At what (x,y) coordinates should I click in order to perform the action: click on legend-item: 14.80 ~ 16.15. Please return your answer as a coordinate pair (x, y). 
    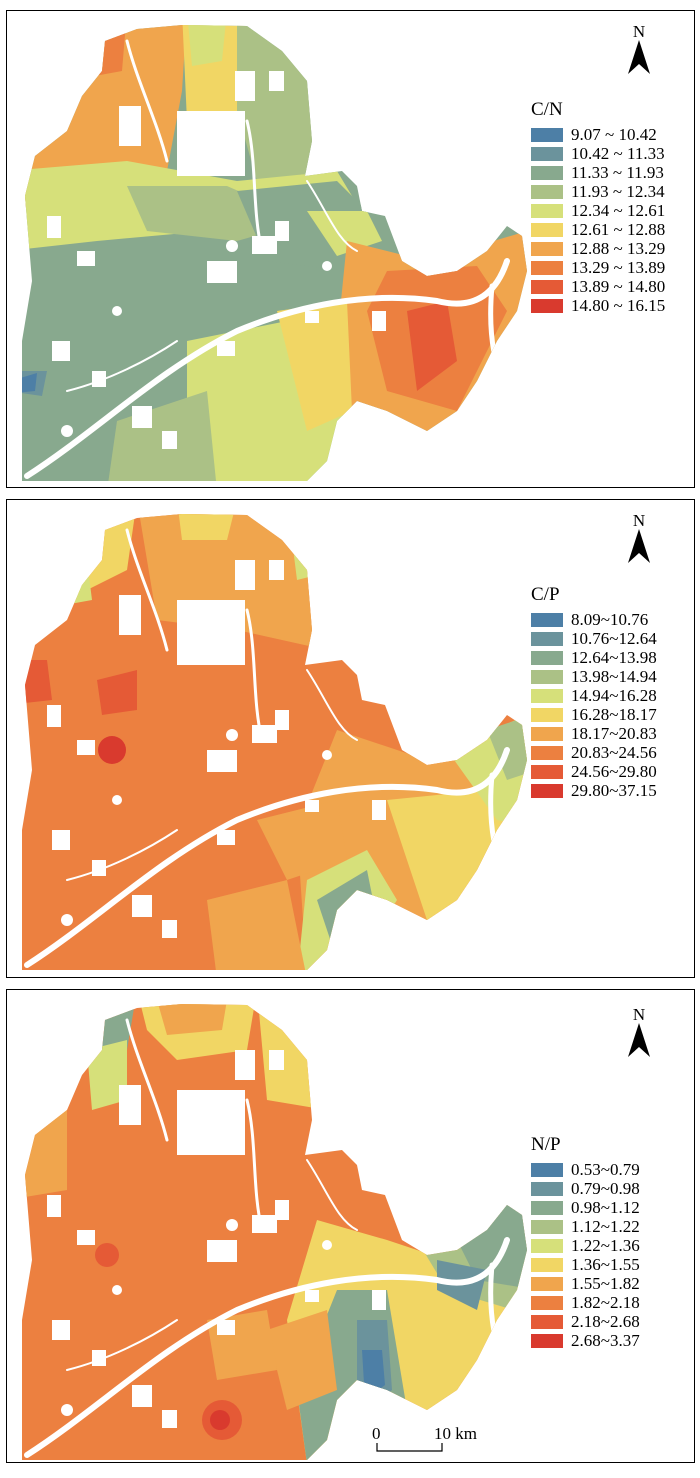
    Looking at the image, I should click on (598, 305).